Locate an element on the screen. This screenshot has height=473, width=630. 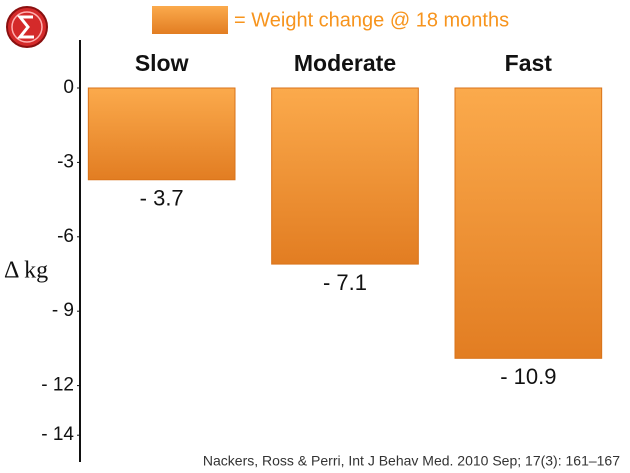
y-tick-label: - 12 is located at coordinates (57, 385).